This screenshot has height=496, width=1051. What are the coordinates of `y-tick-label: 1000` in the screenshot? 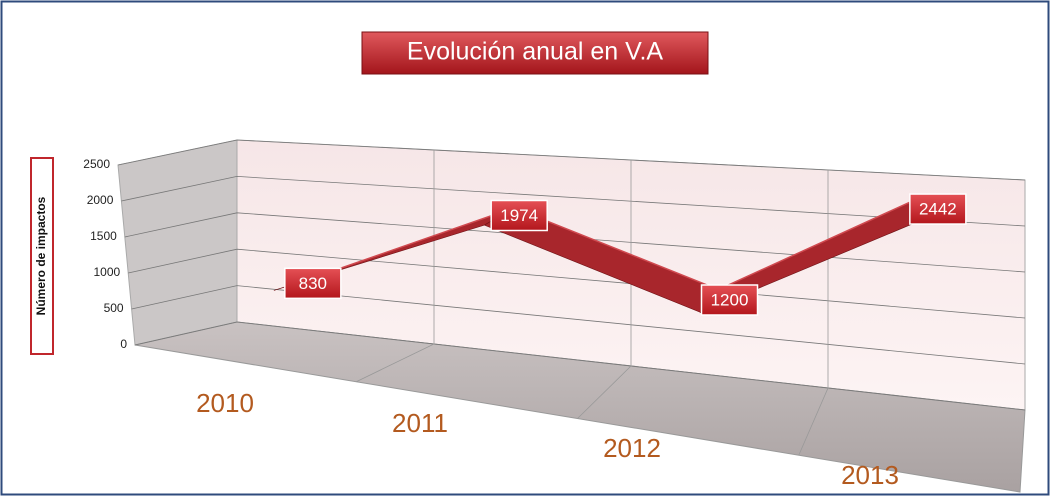 It's located at (106, 272).